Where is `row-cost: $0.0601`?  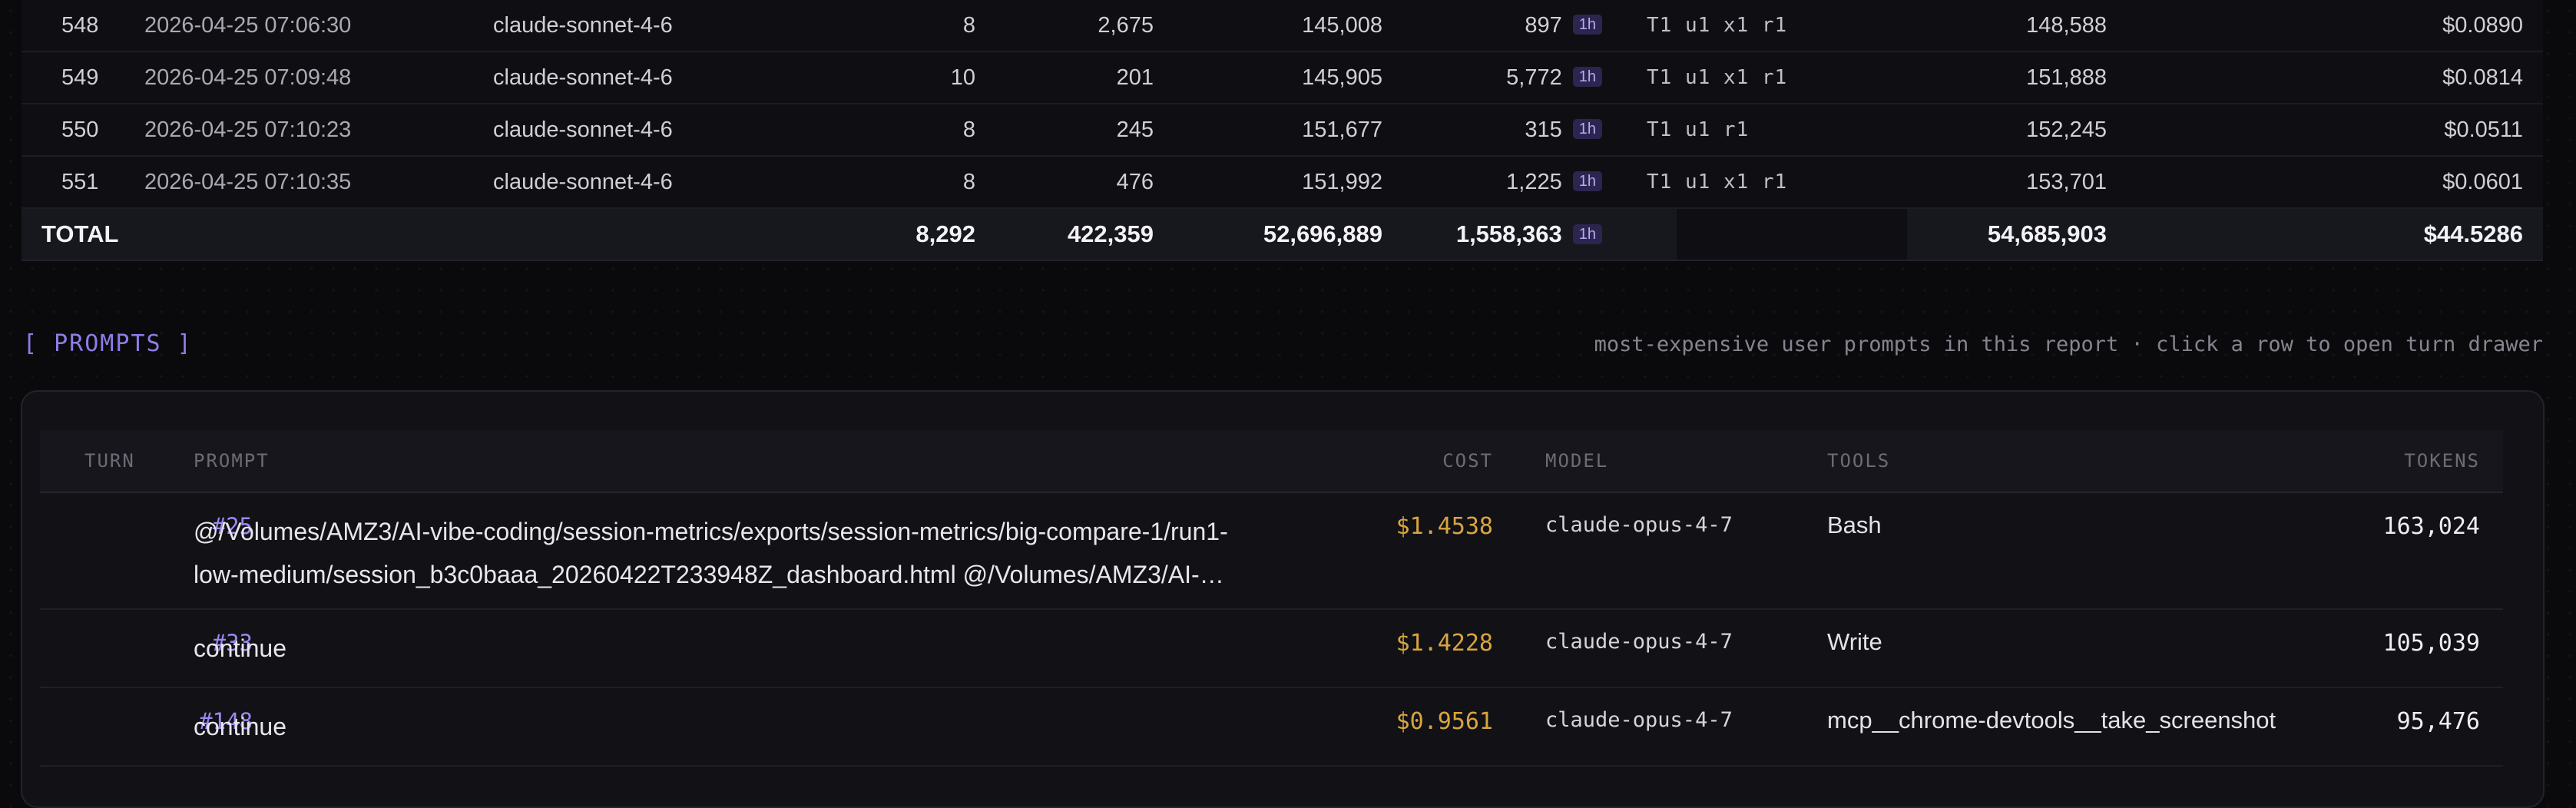
row-cost: $0.0601 is located at coordinates (2482, 182).